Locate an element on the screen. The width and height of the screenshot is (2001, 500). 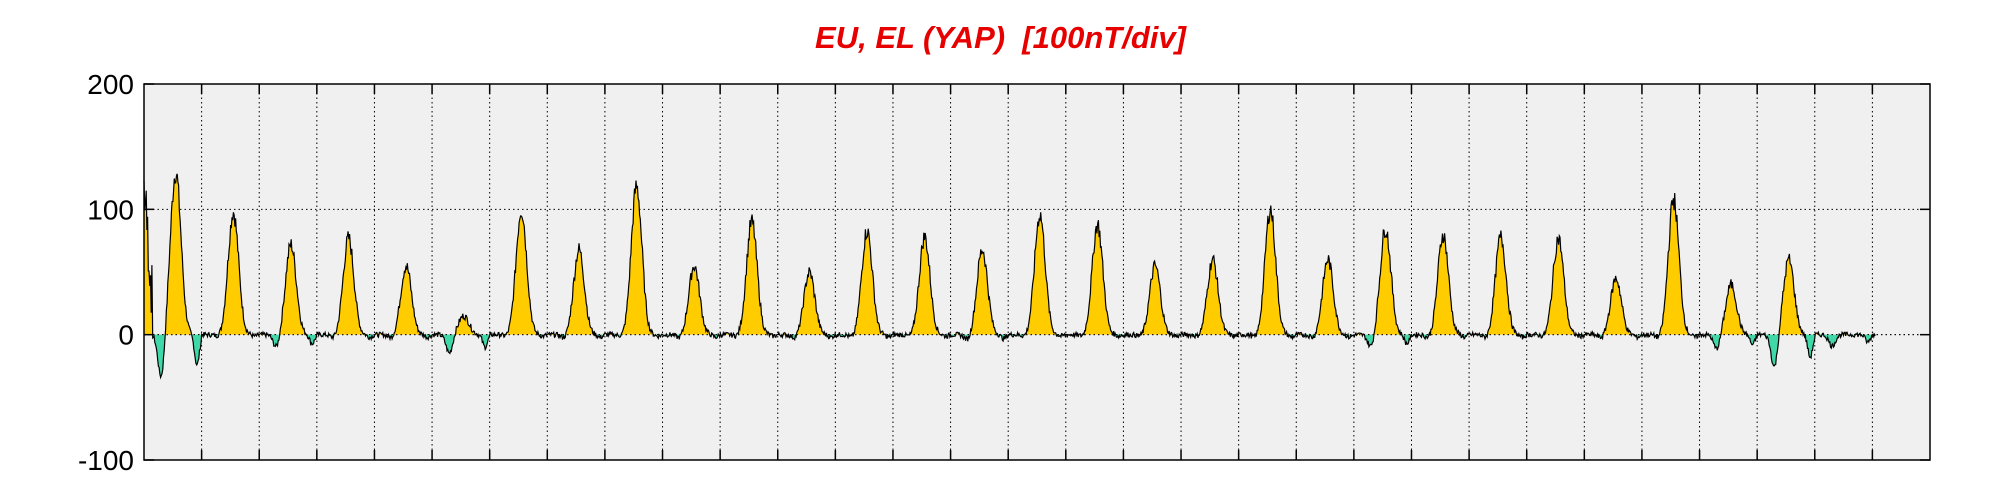
y-tick-label: 200 is located at coordinates (110, 84).